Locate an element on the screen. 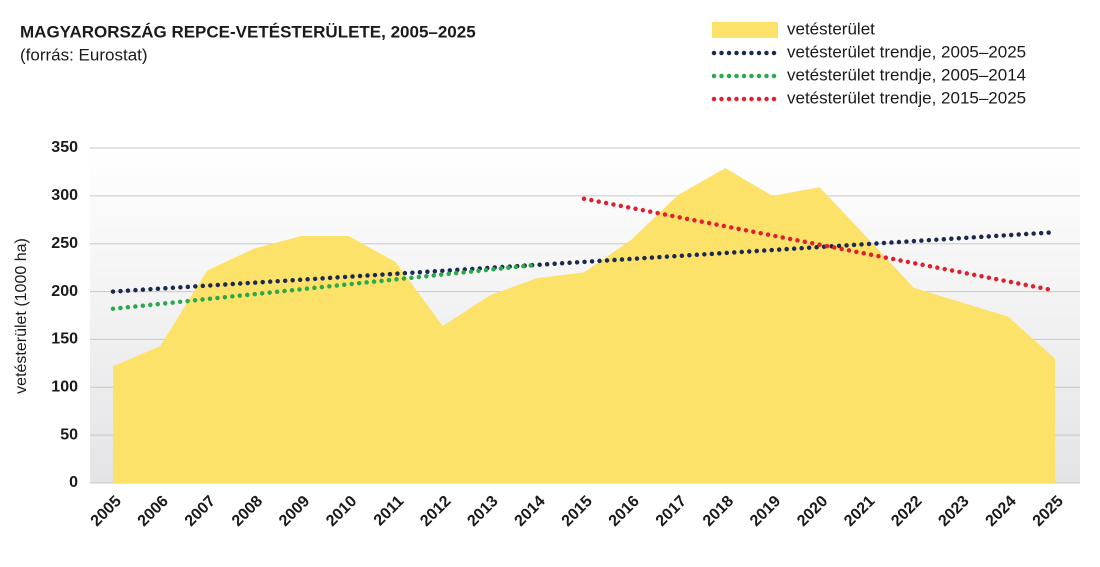 The width and height of the screenshot is (1100, 567). x-tick-label: 2005 is located at coordinates (106, 511).